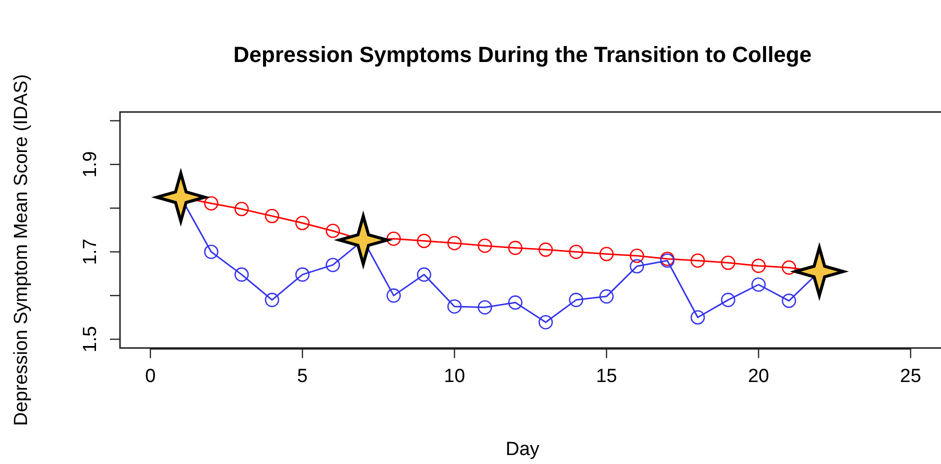  Describe the element at coordinates (90, 164) in the screenshot. I see `y-tick-label: 1.9` at that location.